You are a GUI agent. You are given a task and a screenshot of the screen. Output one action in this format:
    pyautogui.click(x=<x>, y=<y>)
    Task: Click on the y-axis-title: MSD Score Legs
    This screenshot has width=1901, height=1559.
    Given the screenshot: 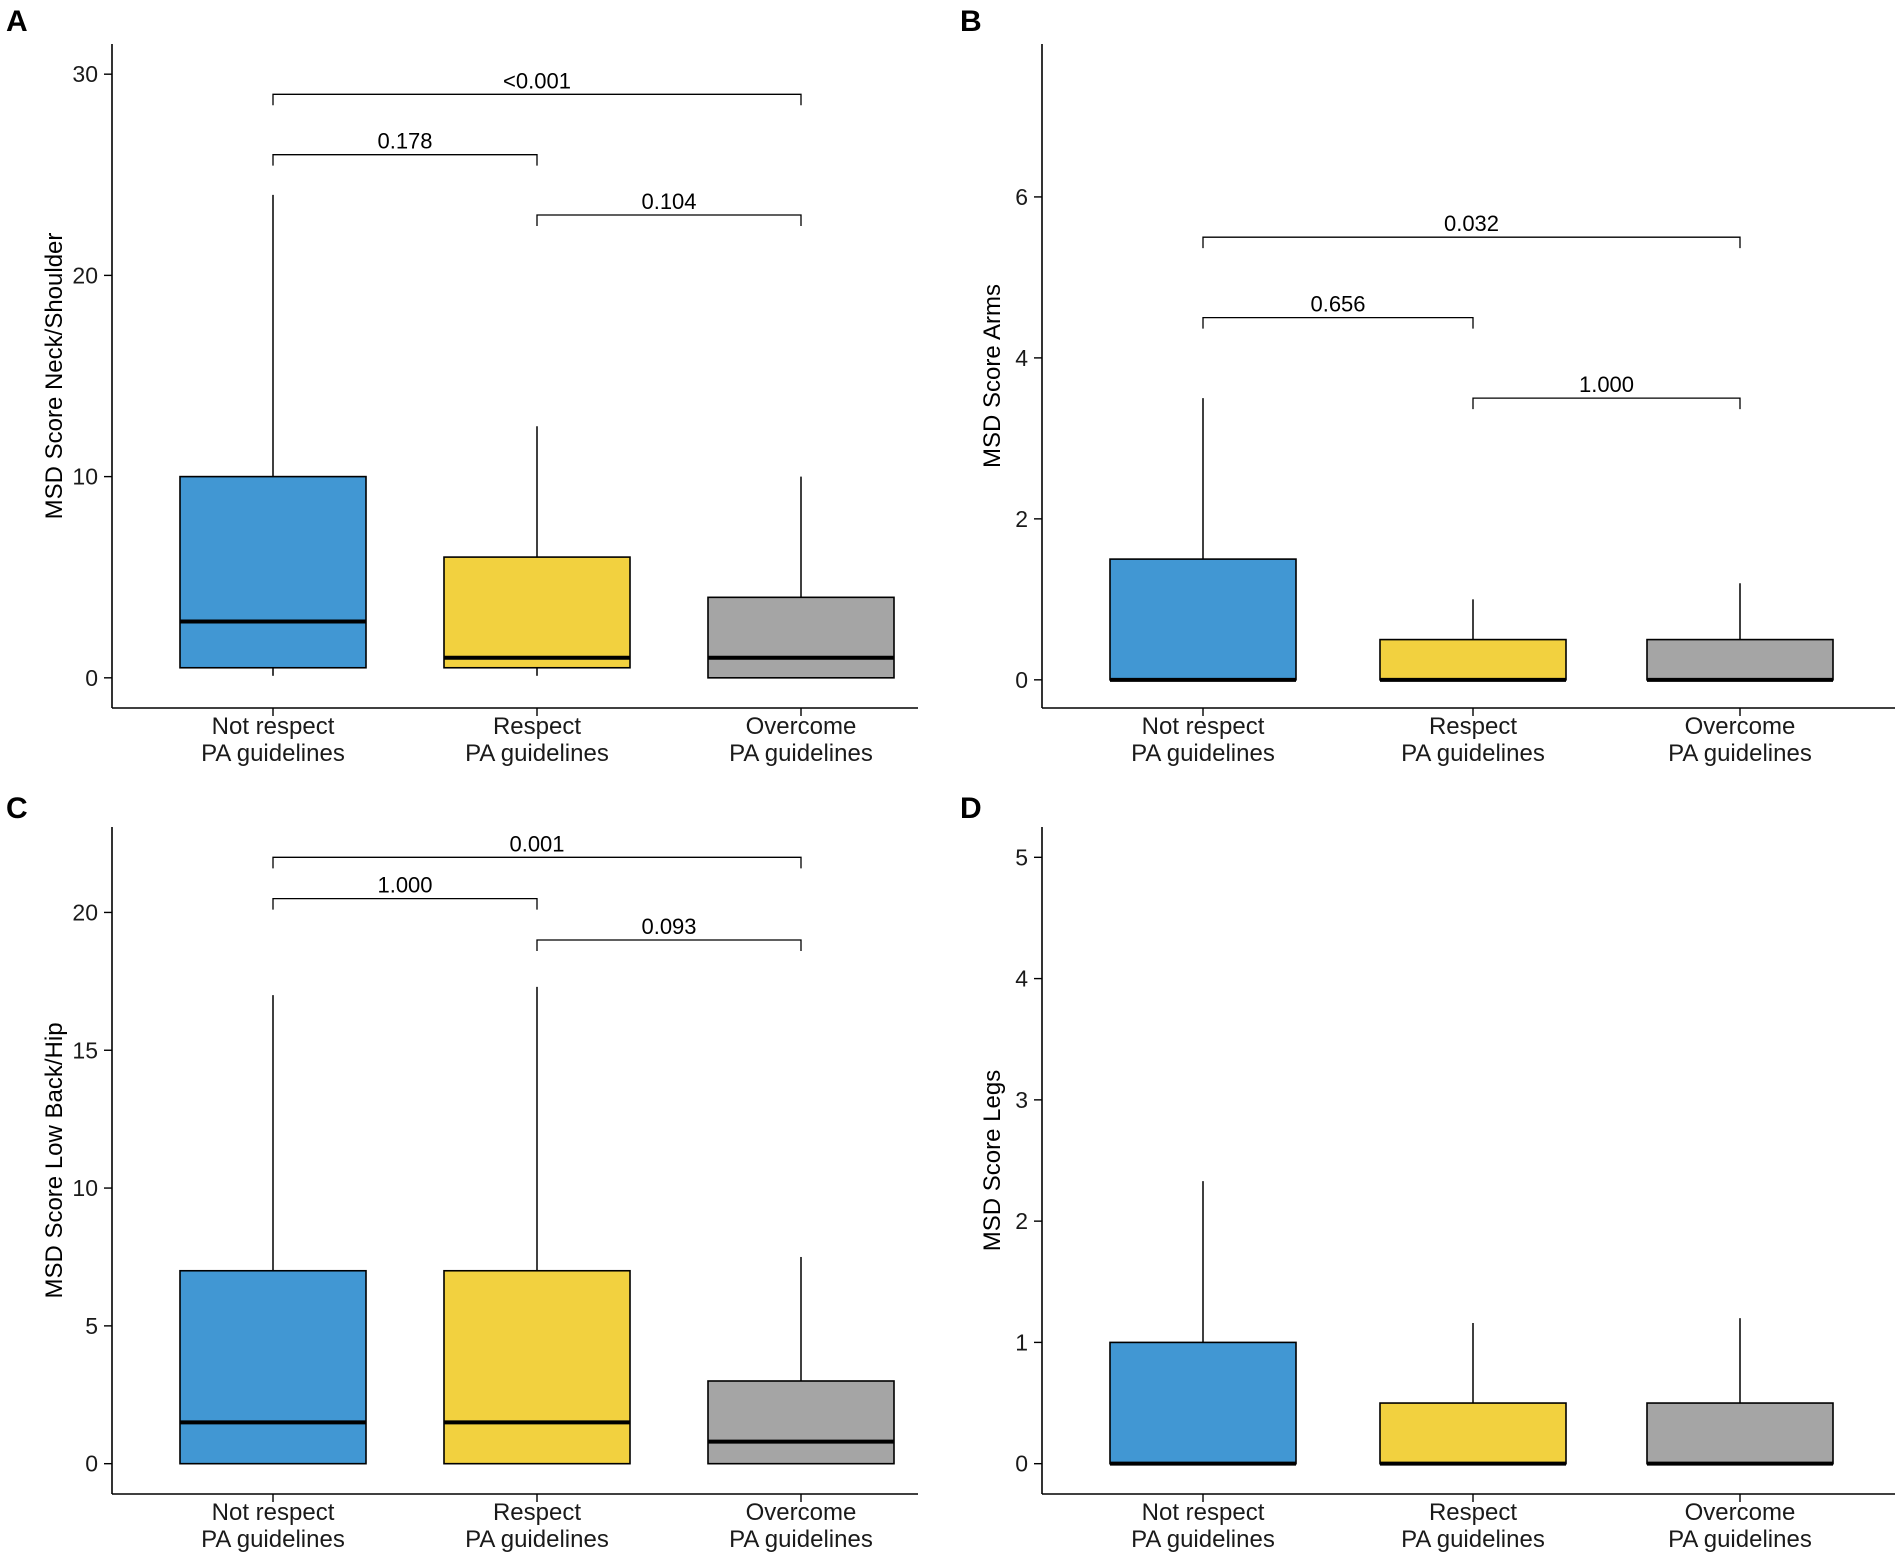 What is the action you would take?
    pyautogui.click(x=992, y=1160)
    